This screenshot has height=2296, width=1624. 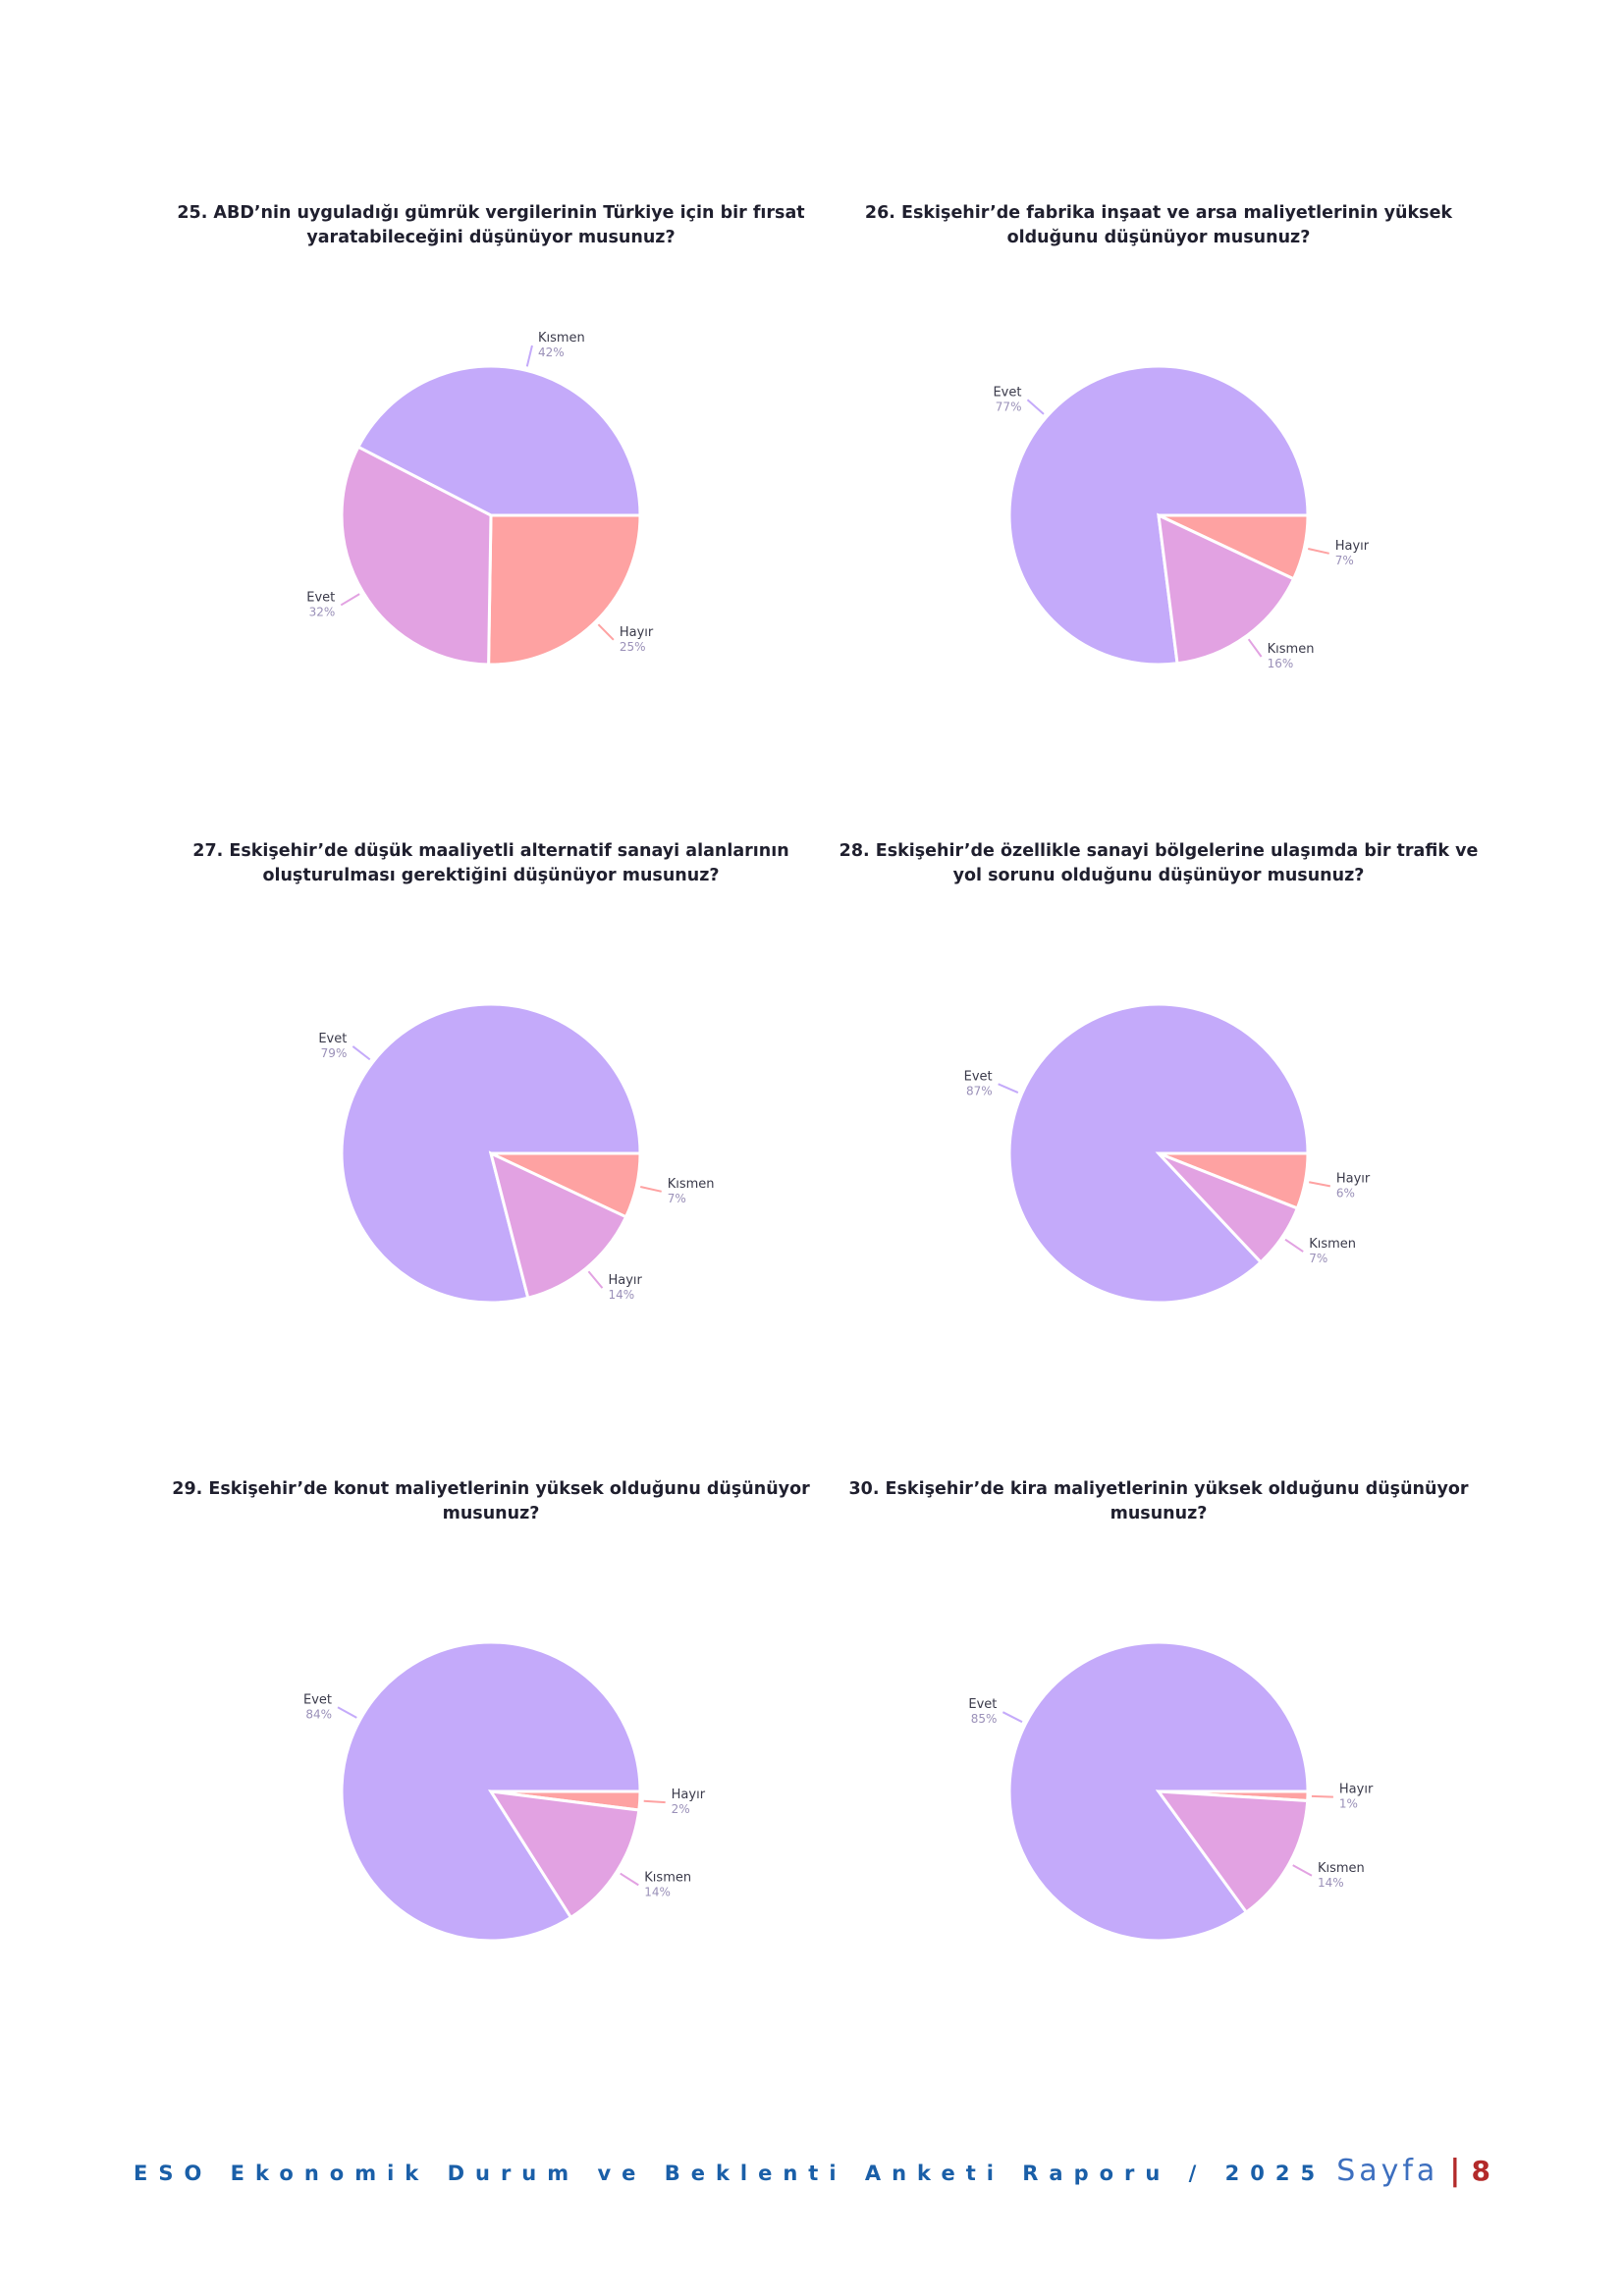 What do you see at coordinates (322, 611) in the screenshot?
I see `slice-value-label: 32%` at bounding box center [322, 611].